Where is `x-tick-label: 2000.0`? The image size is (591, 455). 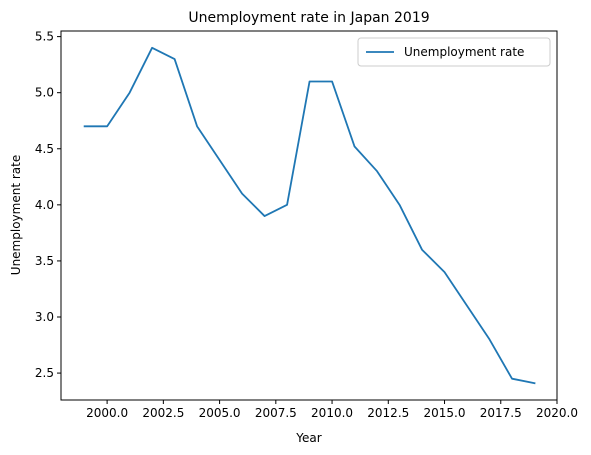 x-tick-label: 2000.0 is located at coordinates (107, 413).